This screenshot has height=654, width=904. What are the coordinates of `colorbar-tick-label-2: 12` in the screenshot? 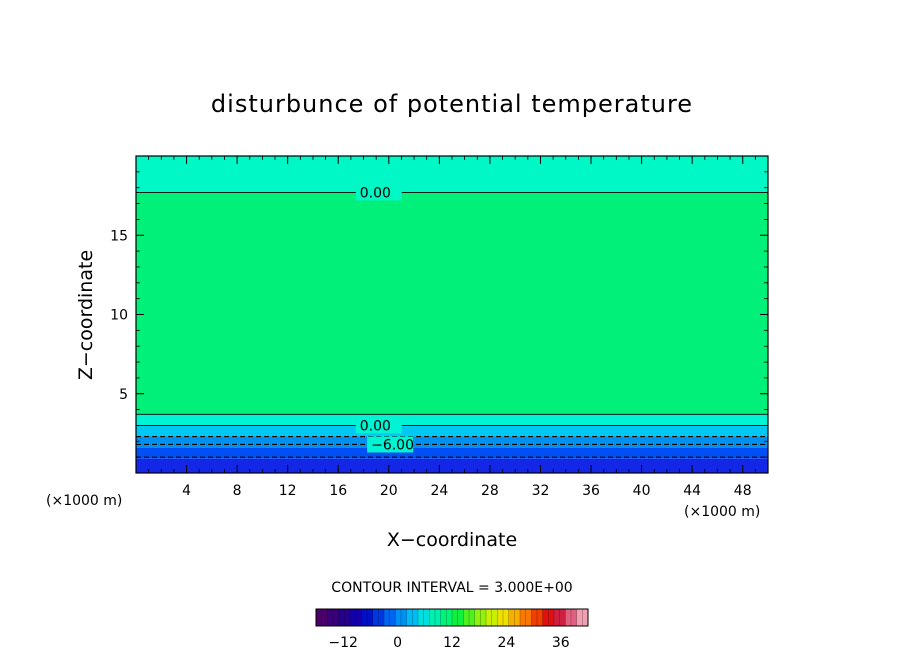 It's located at (452, 643).